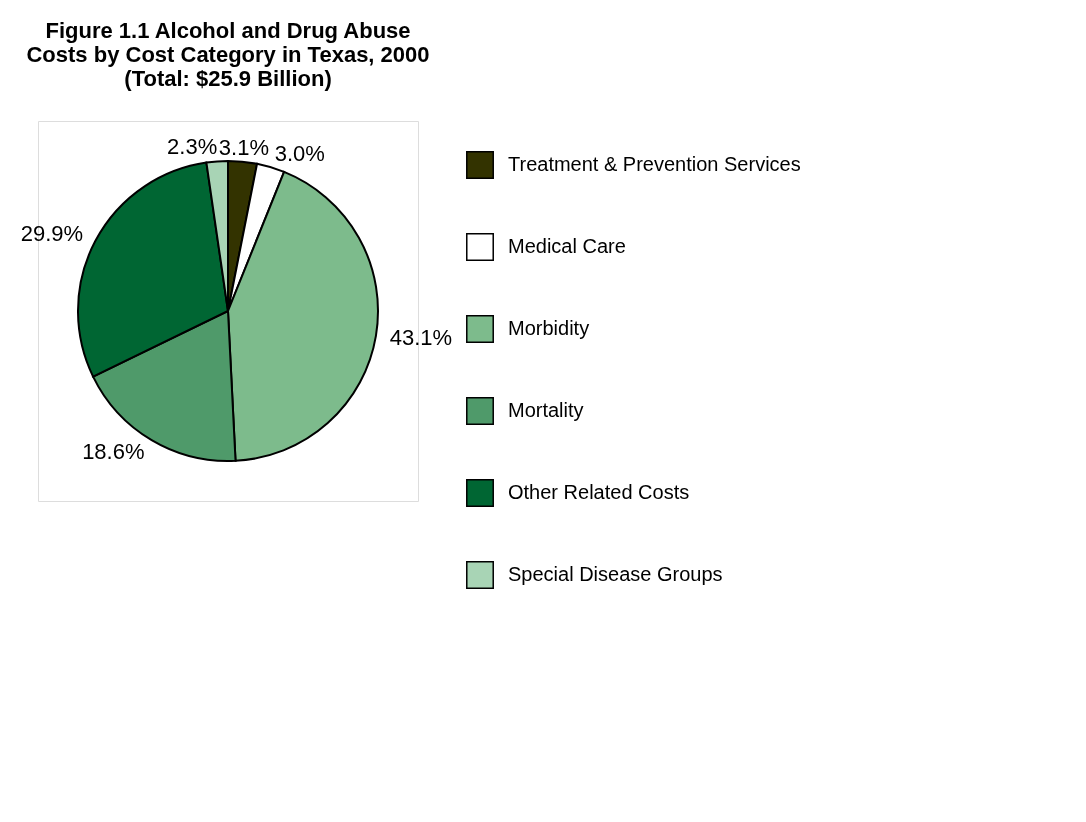 The width and height of the screenshot is (1086, 822). What do you see at coordinates (192, 147) in the screenshot?
I see `data-label: 2.3%` at bounding box center [192, 147].